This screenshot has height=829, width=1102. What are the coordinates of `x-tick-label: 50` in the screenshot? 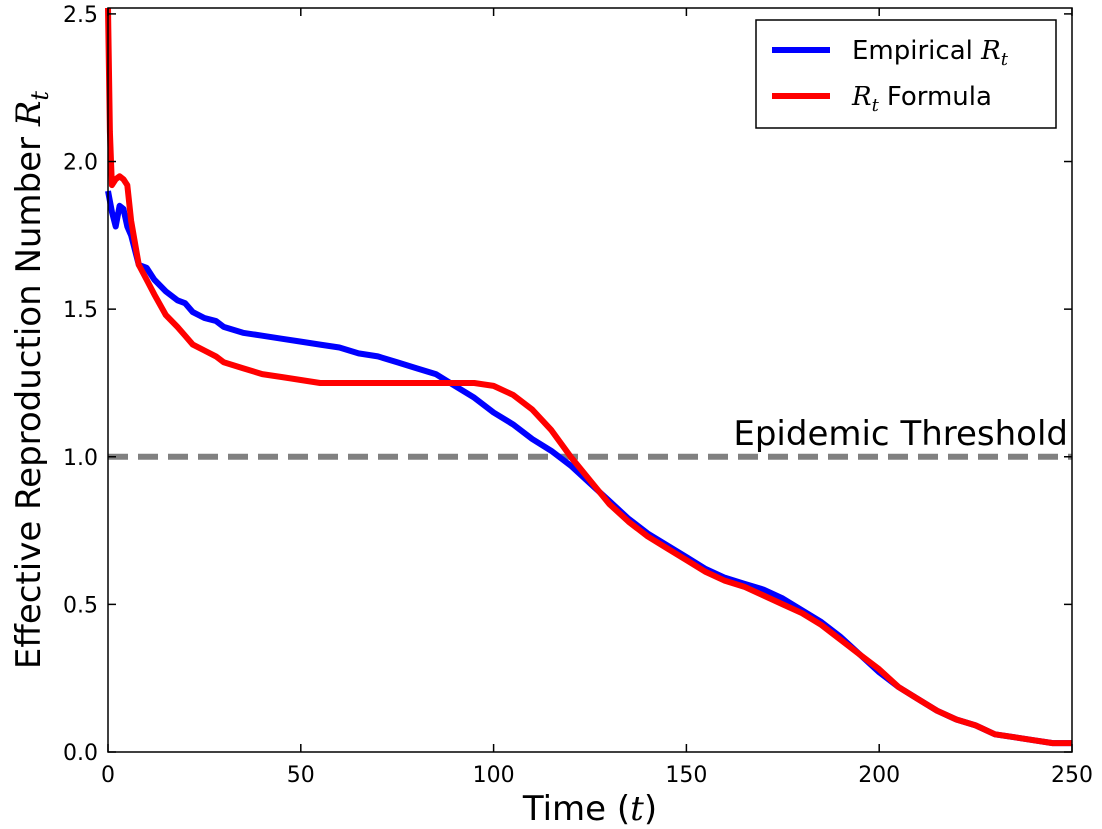 It's located at (301, 775).